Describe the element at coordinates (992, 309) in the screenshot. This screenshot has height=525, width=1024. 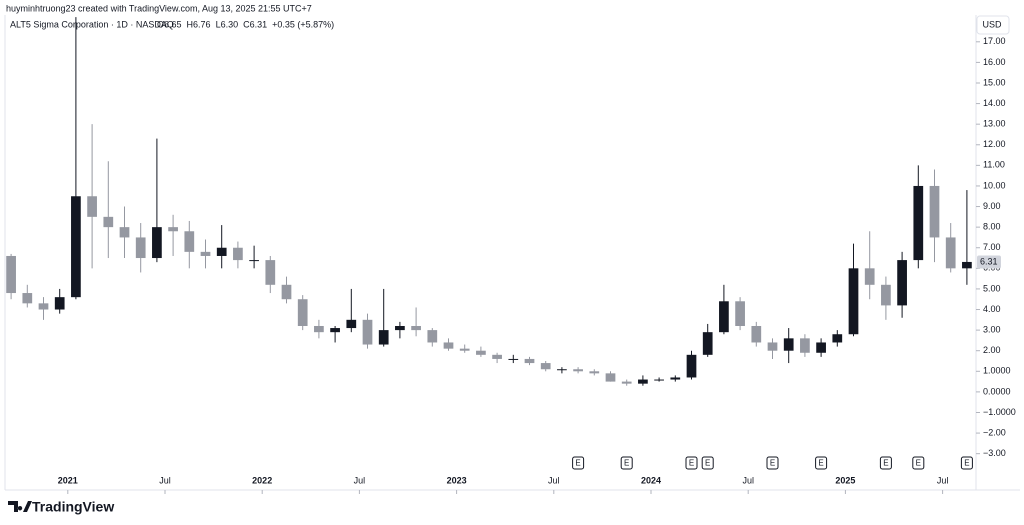
I see `y-tick-label: 4.00` at that location.